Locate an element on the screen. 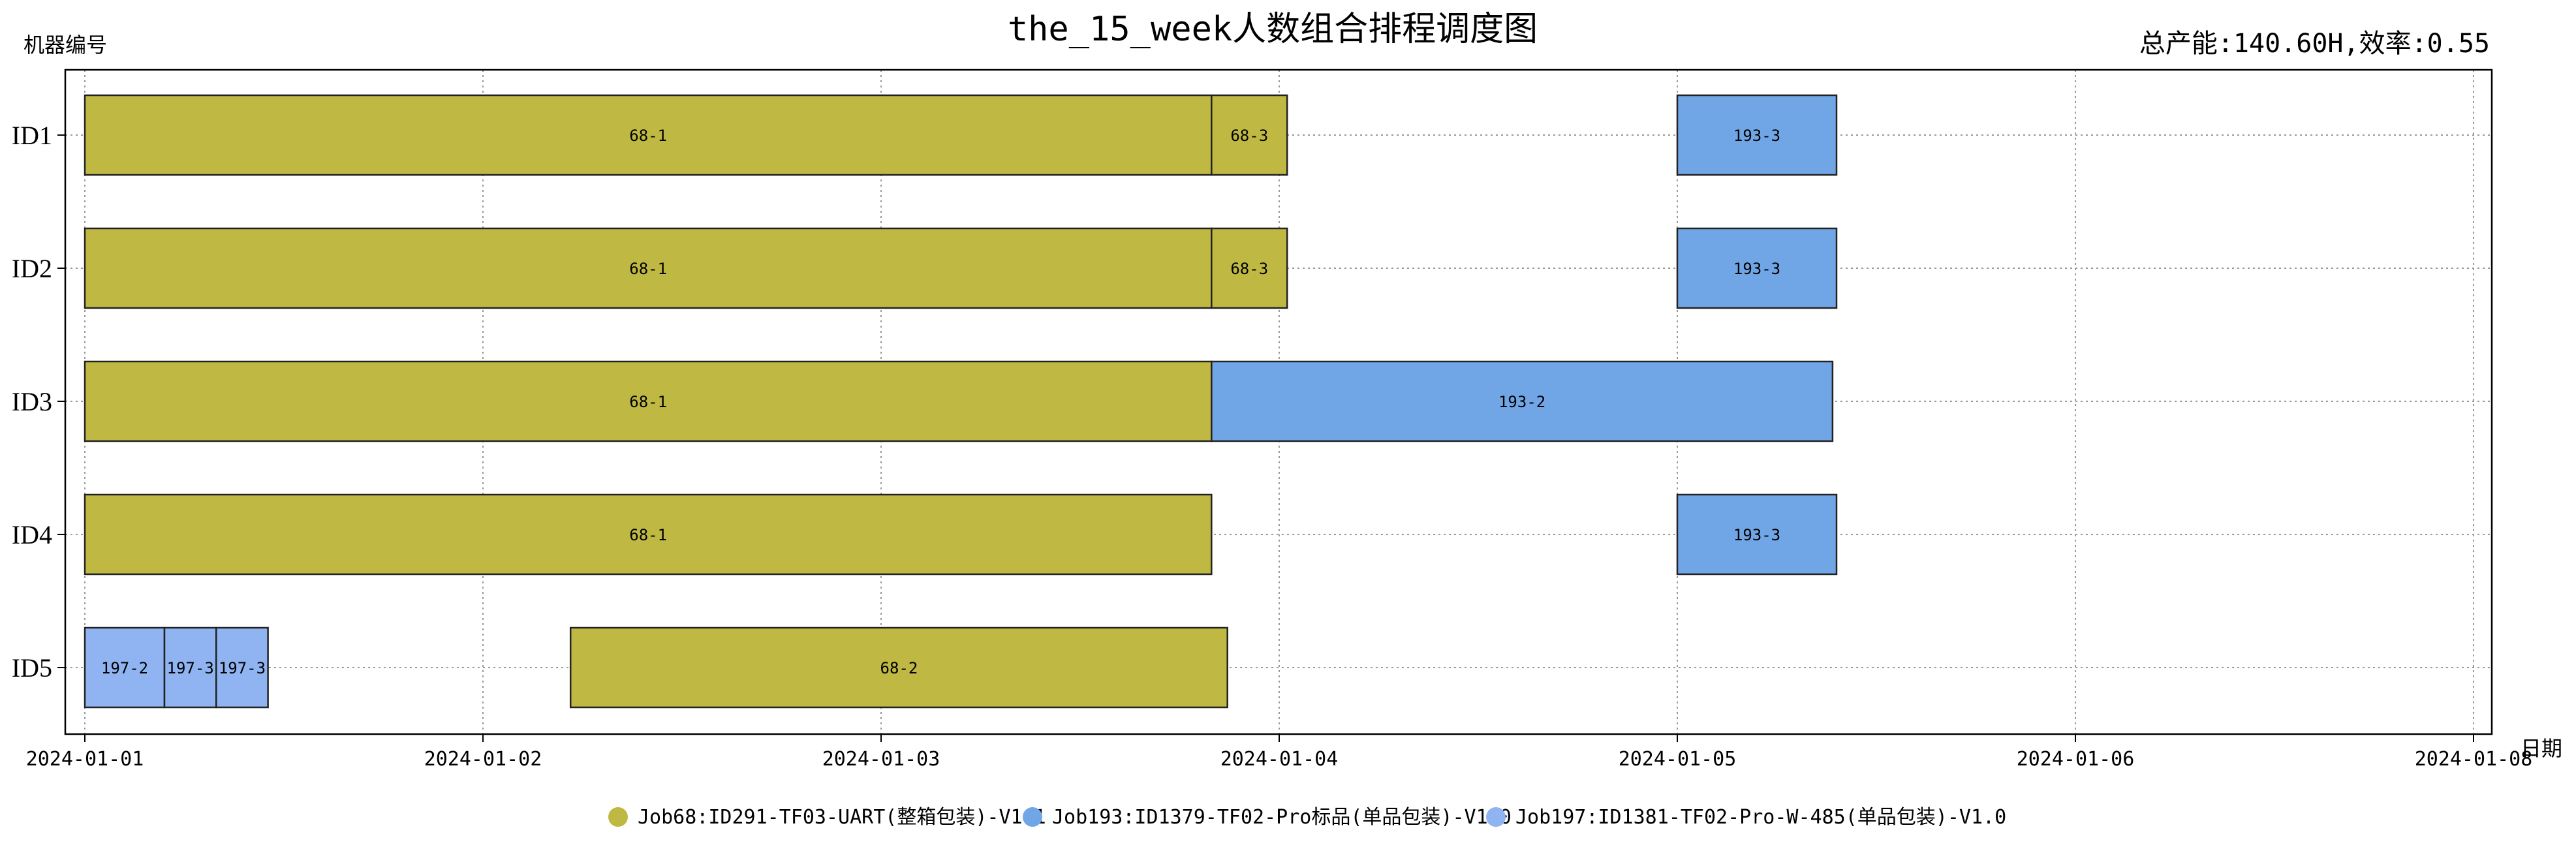 The image size is (2576, 847). x-tick-label: 2024-01-04 is located at coordinates (1279, 760).